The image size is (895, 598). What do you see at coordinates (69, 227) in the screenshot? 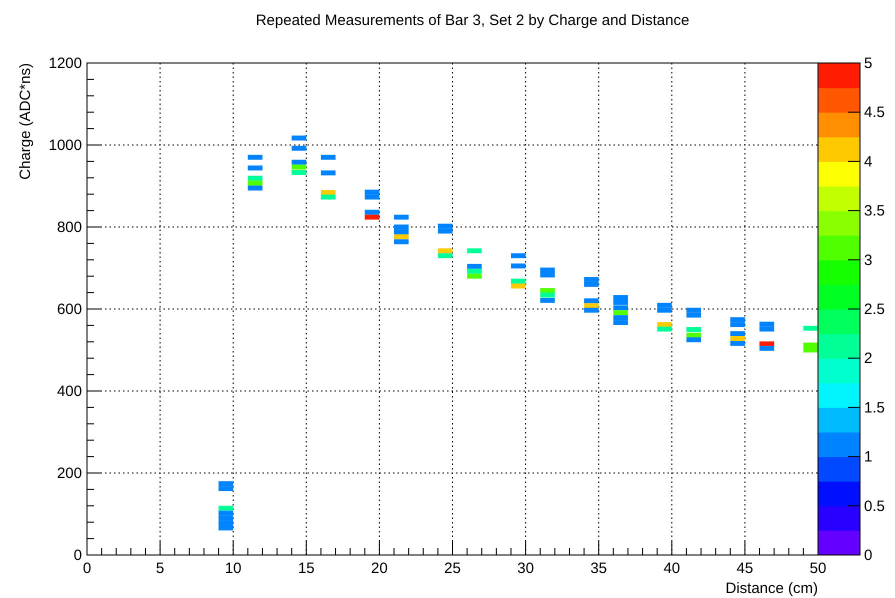
I see `y-tick-label: 800` at bounding box center [69, 227].